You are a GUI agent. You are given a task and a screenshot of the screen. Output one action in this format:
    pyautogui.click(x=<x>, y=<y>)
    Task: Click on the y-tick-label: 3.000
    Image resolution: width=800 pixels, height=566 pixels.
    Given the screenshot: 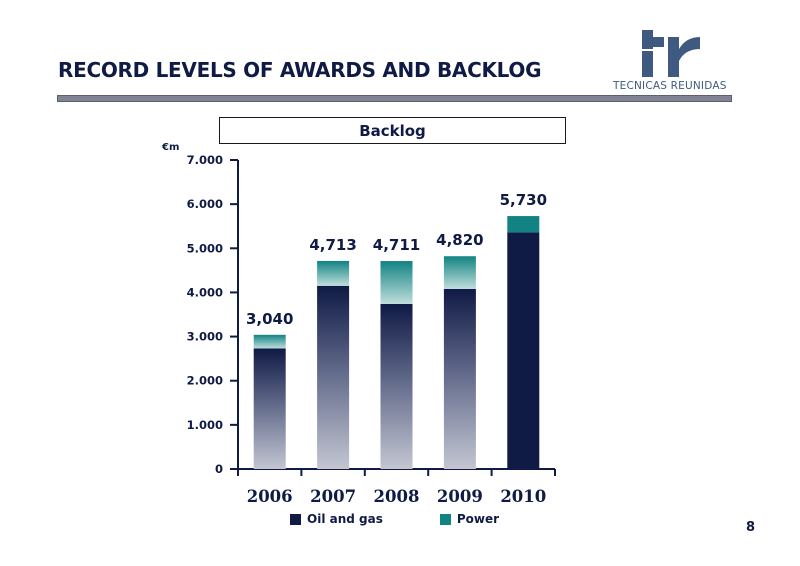 What is the action you would take?
    pyautogui.click(x=205, y=337)
    